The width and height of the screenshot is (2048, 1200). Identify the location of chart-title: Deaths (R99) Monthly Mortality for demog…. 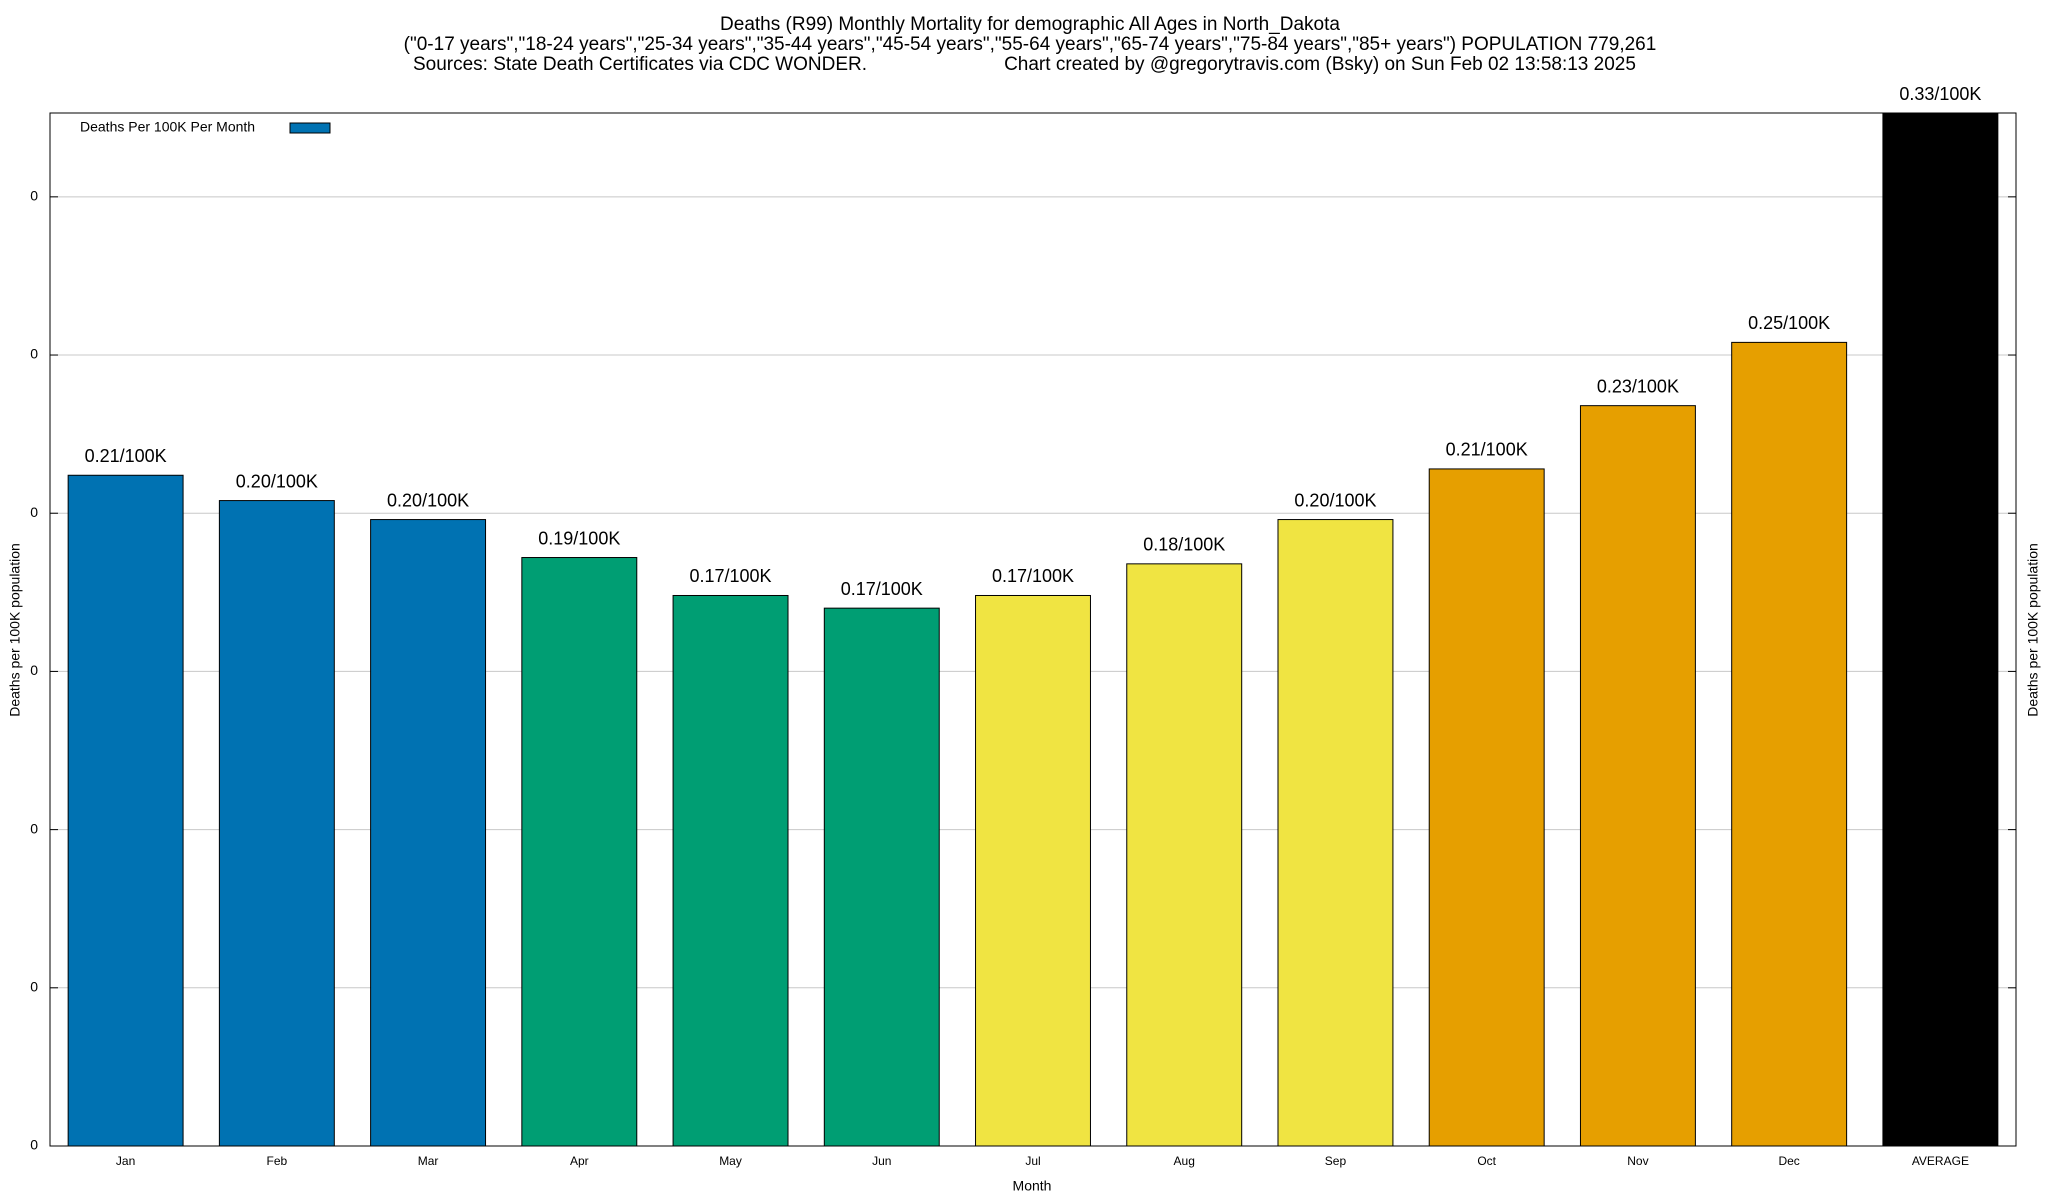
(1030, 24).